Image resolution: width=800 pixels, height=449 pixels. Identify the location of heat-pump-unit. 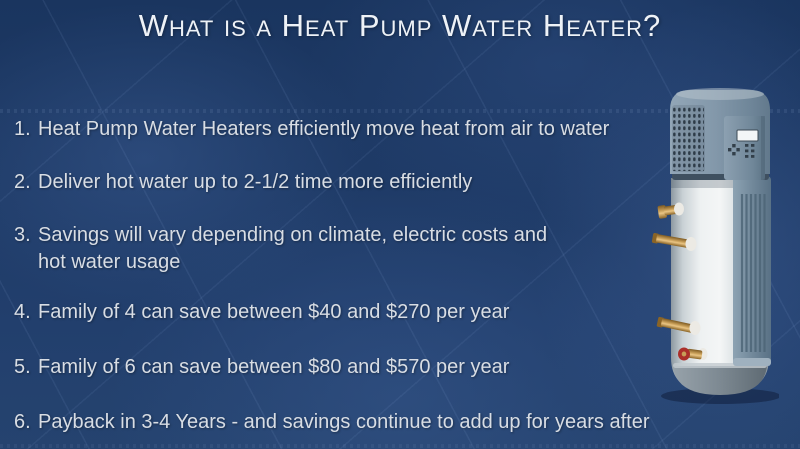
(720, 132).